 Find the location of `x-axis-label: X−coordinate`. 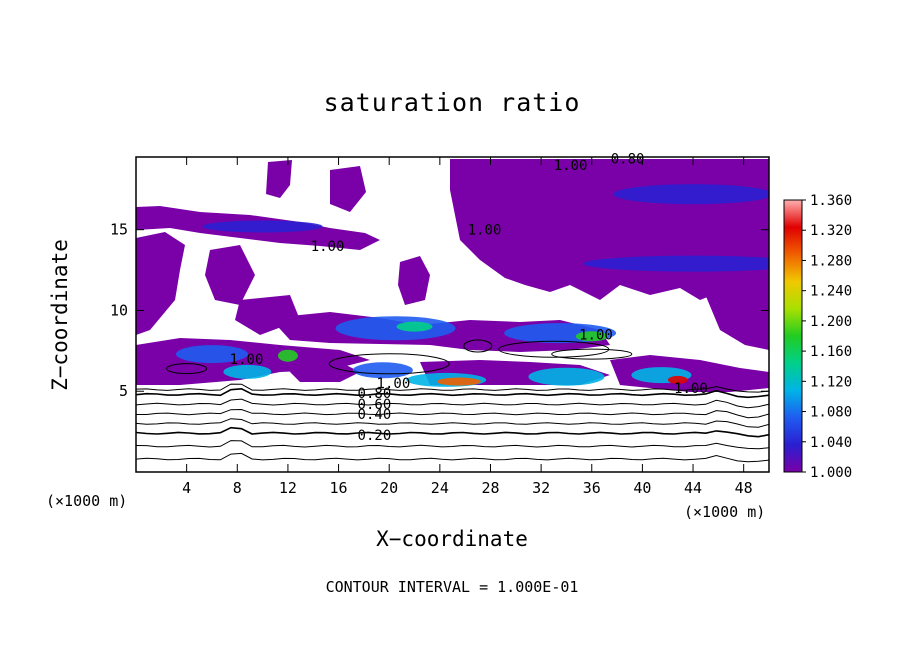

x-axis-label: X−coordinate is located at coordinates (452, 539).